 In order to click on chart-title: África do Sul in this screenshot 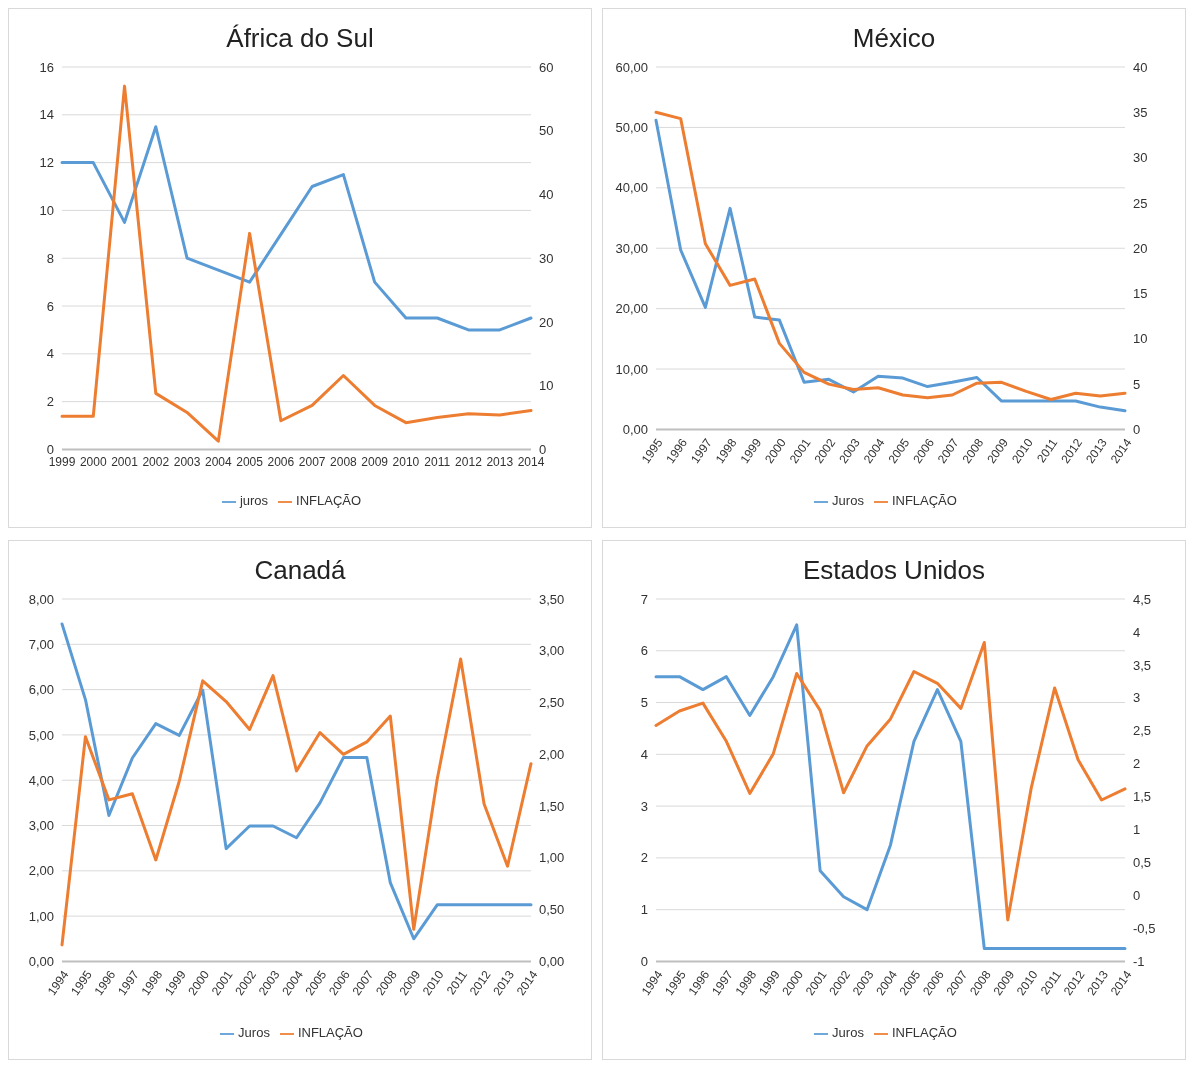, I will do `click(300, 39)`.